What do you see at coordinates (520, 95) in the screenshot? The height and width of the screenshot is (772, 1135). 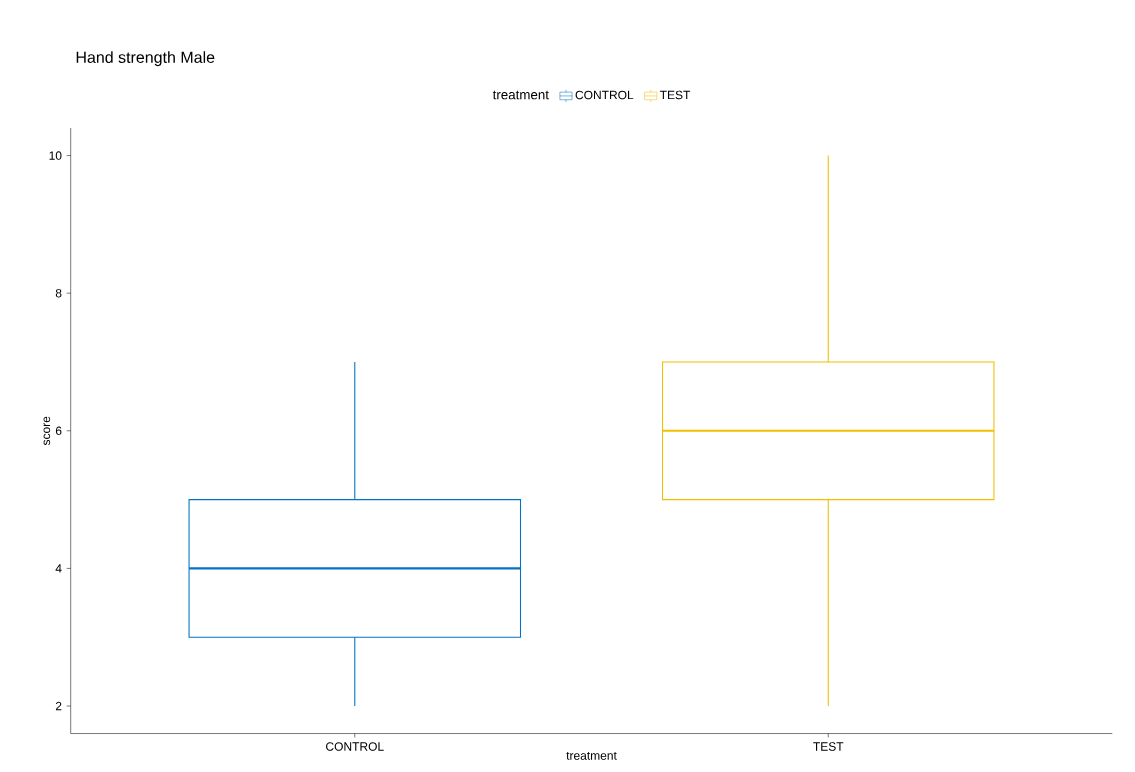 I see `legend-title: treatment` at bounding box center [520, 95].